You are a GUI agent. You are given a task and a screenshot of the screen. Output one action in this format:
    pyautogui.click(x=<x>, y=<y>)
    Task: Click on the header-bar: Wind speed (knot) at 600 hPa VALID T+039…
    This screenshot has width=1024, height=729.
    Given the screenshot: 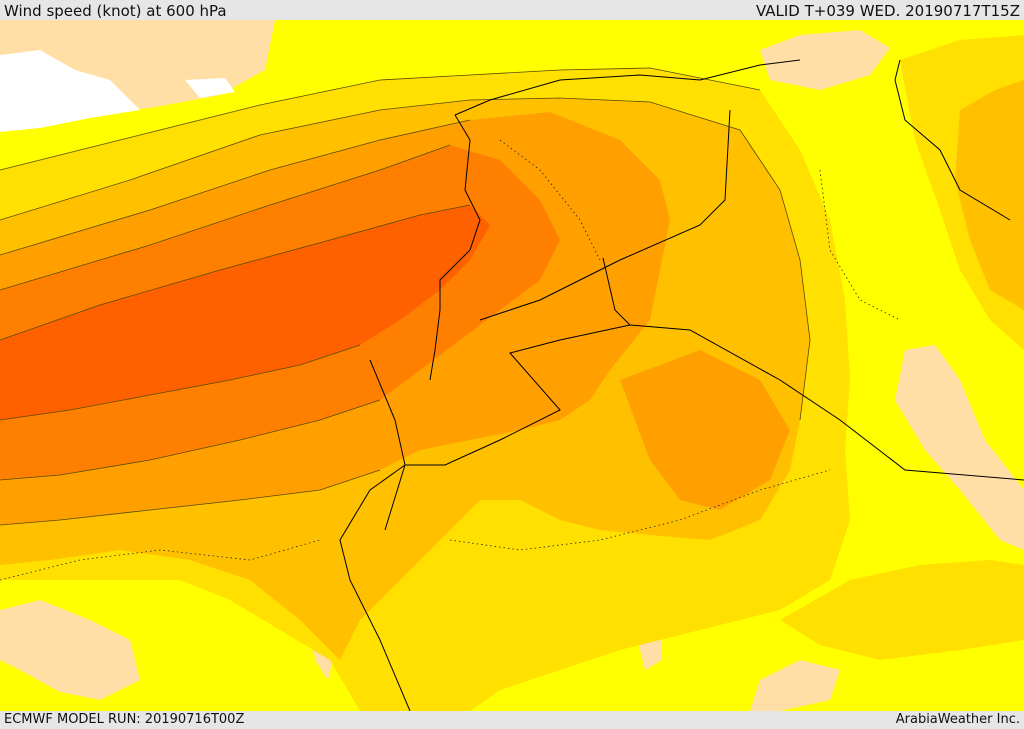 What is the action you would take?
    pyautogui.click(x=512, y=10)
    